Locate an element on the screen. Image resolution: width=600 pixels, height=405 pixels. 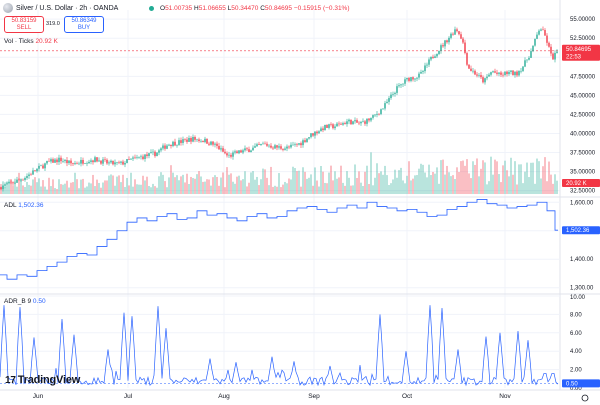
time-tick-label: Sep is located at coordinates (314, 396).